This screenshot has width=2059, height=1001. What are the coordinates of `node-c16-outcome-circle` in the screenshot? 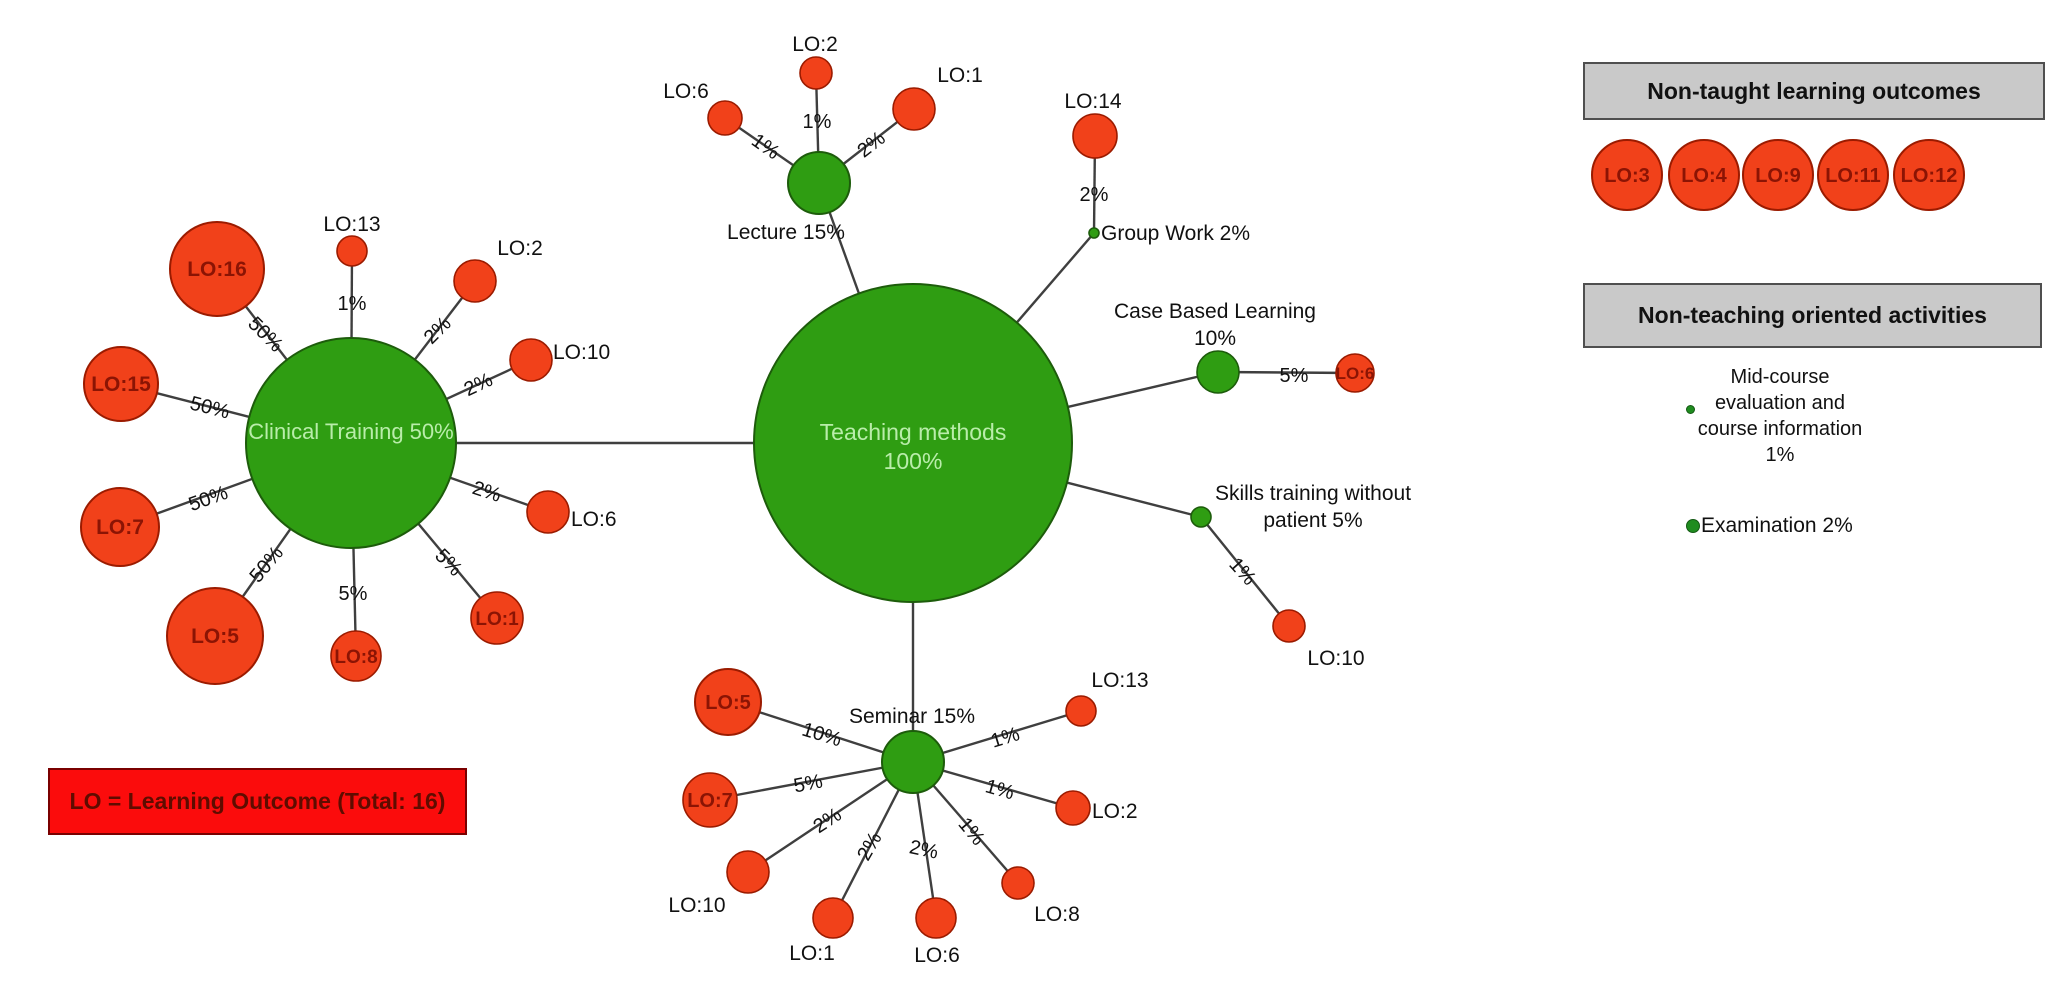 It's located at (217, 269).